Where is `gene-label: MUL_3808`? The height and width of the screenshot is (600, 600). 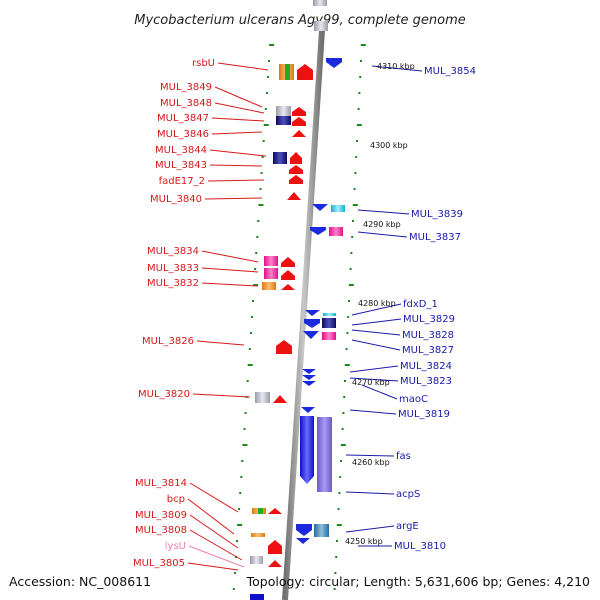 gene-label: MUL_3808 is located at coordinates (161, 530).